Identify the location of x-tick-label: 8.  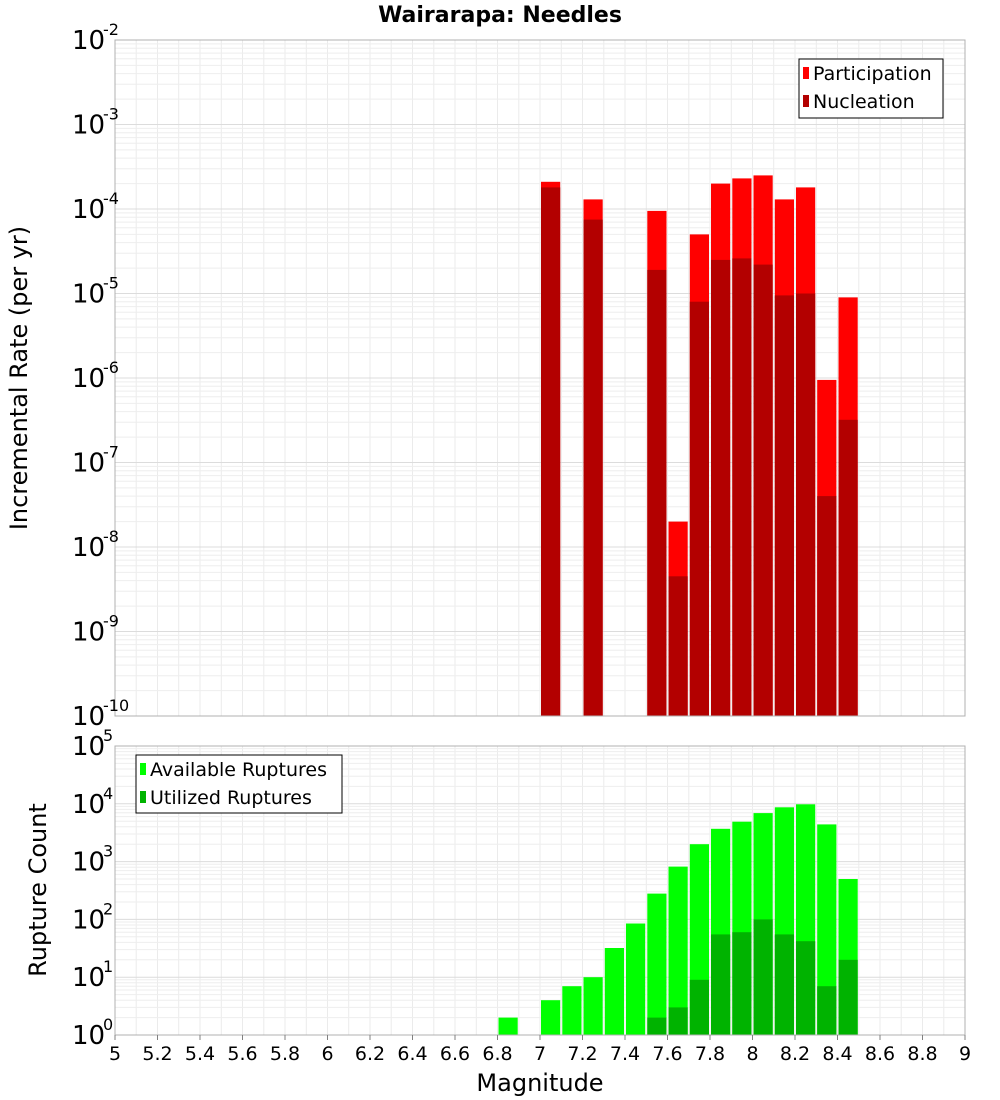
(752, 1054).